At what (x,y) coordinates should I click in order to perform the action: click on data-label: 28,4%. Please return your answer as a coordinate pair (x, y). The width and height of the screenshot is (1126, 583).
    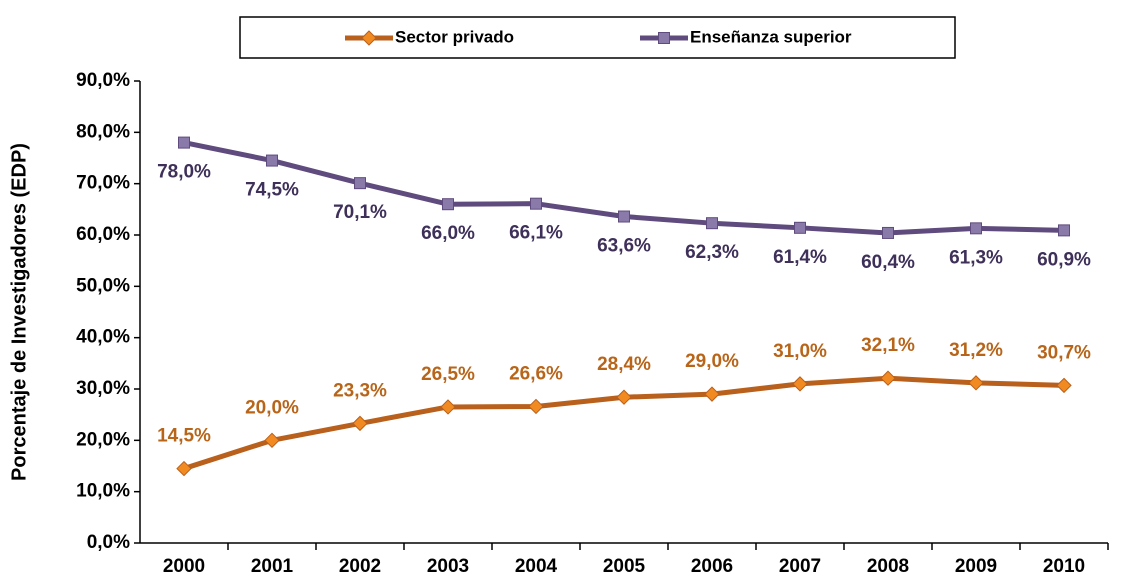
    Looking at the image, I should click on (624, 364).